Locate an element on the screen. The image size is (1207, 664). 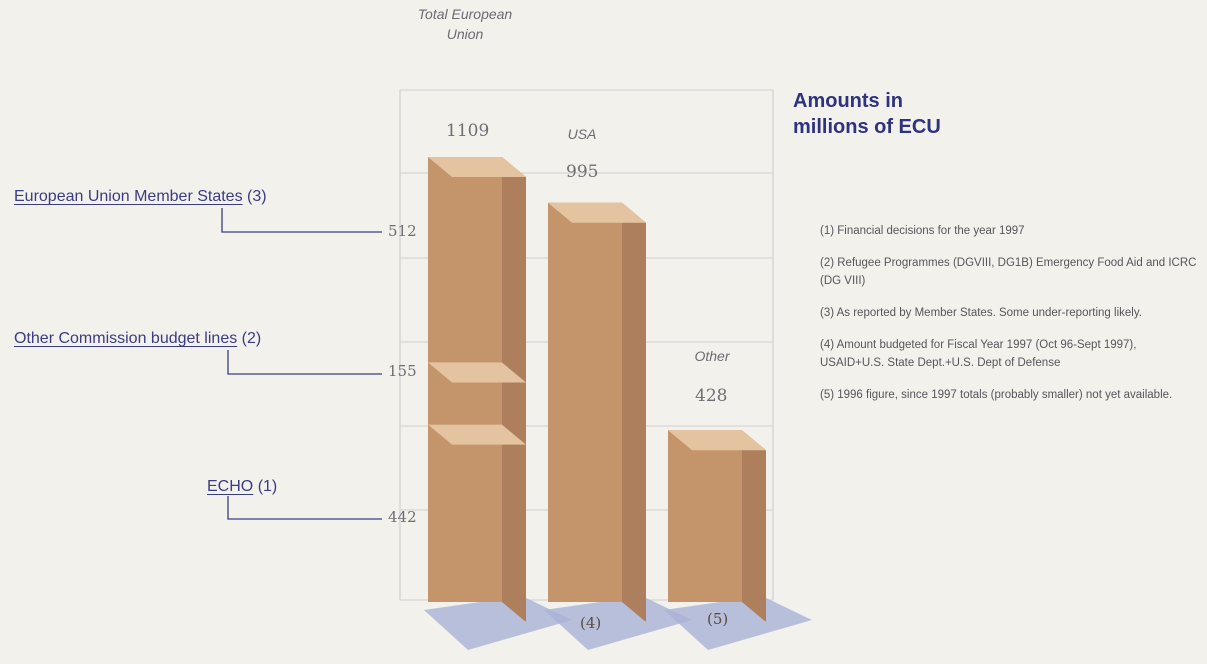
bar-shadows is located at coordinates (618, 623).